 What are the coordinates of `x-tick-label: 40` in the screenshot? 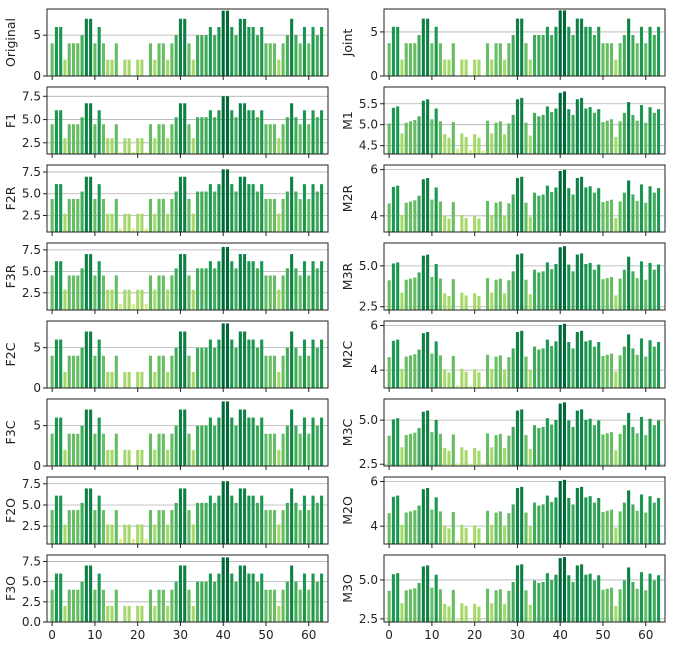 It's located at (223, 635).